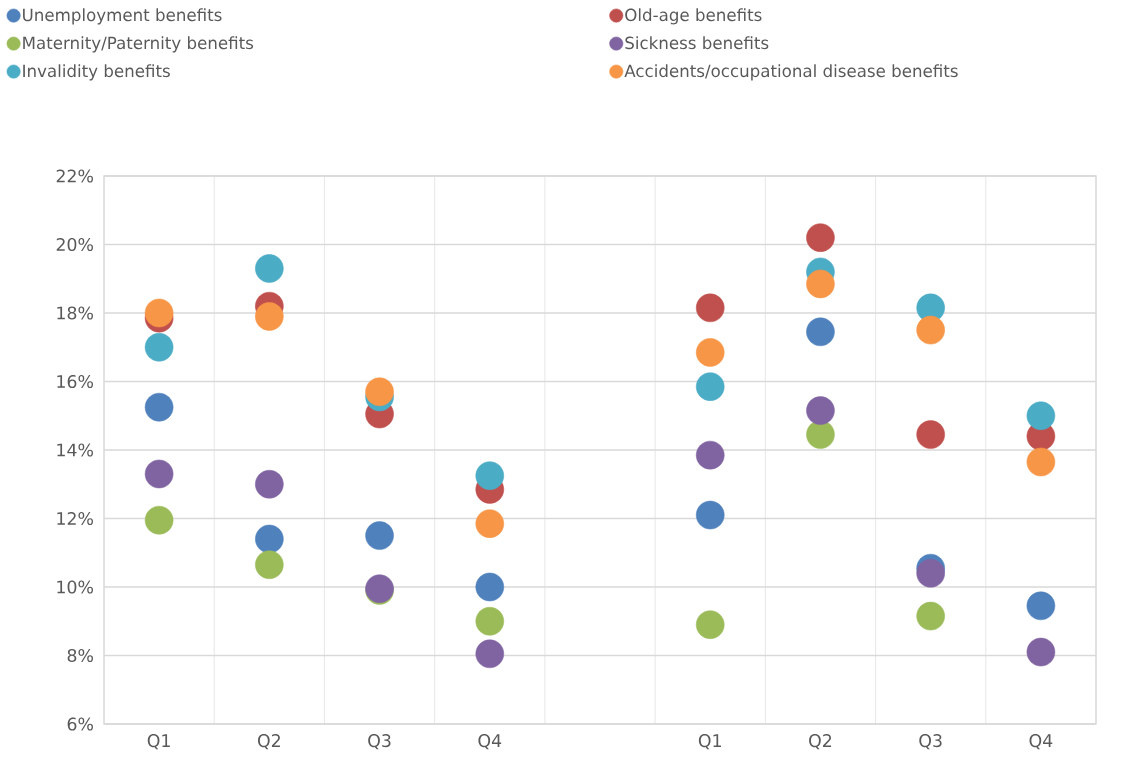  I want to click on y-tick-label: 20%, so click(74, 244).